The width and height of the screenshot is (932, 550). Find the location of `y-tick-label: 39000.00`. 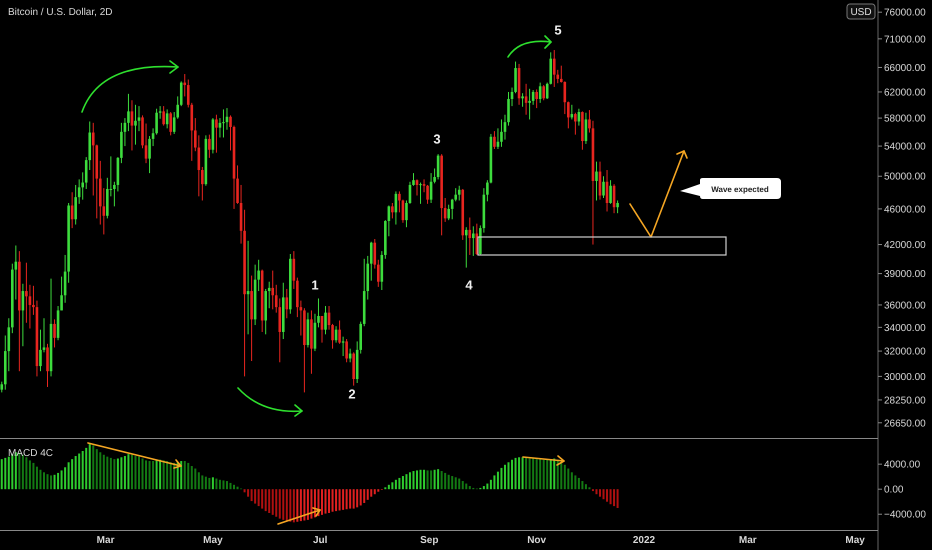

y-tick-label: 39000.00 is located at coordinates (905, 274).